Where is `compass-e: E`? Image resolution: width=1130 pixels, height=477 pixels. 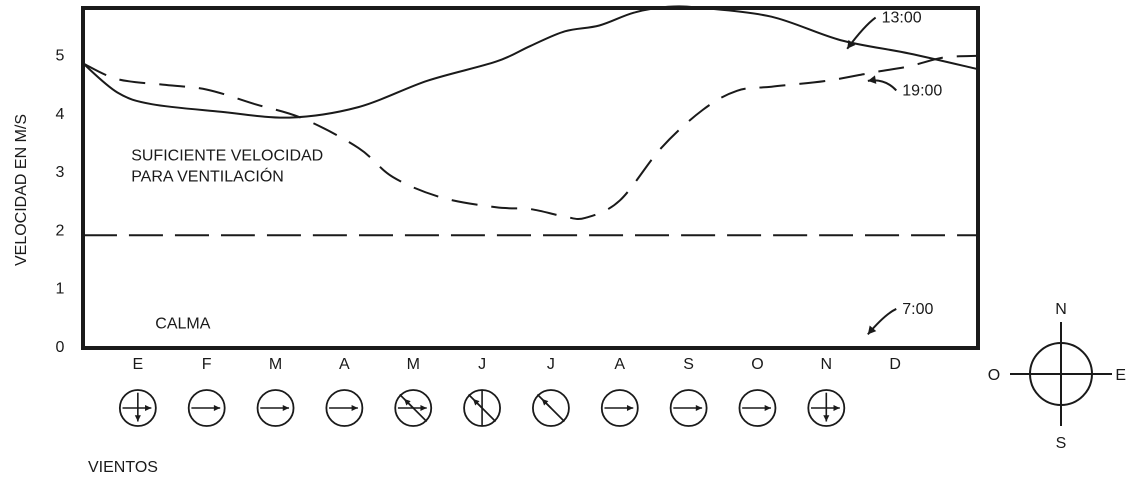 compass-e: E is located at coordinates (1120, 375).